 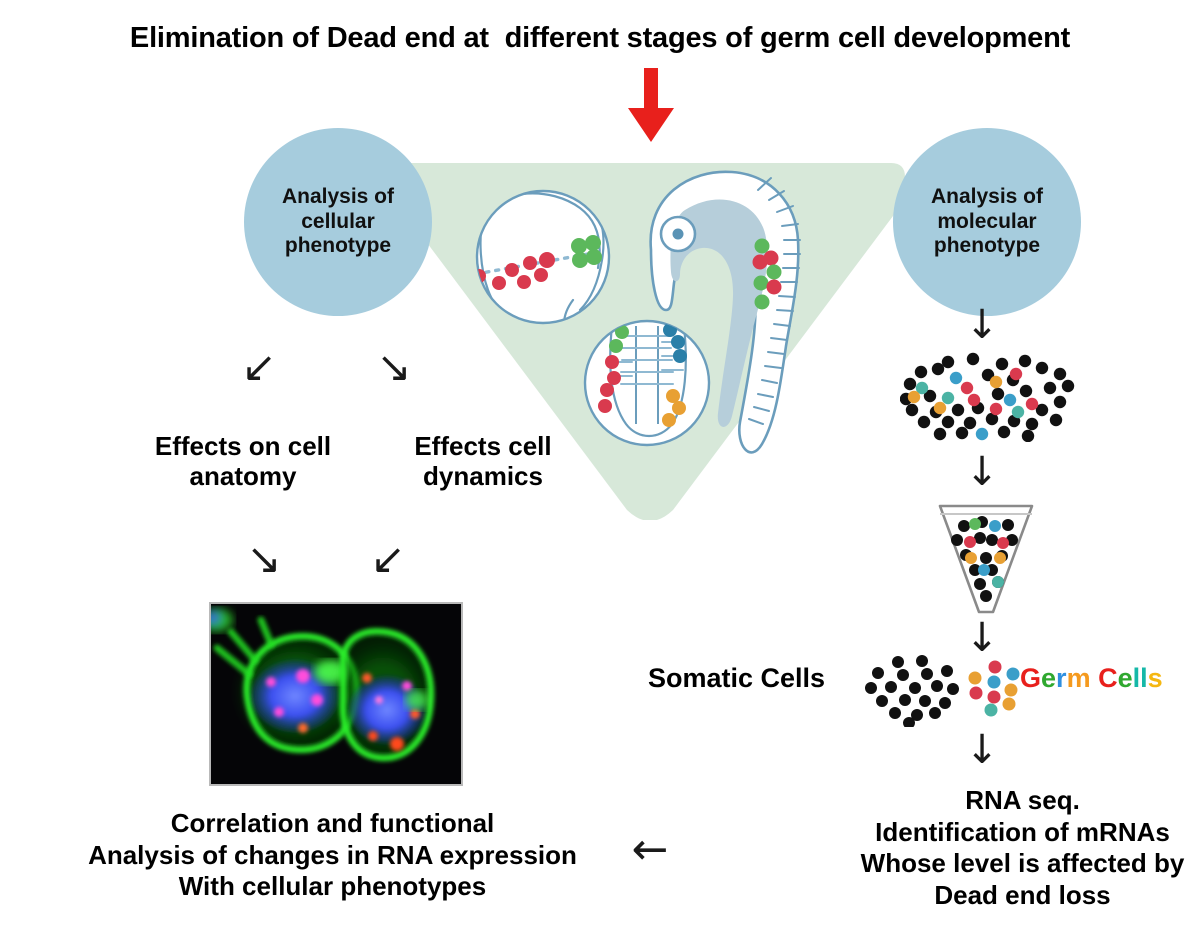 I want to click on analysis-cellular-phenotype-node: Analysis of cellular phenotype, so click(x=338, y=222).